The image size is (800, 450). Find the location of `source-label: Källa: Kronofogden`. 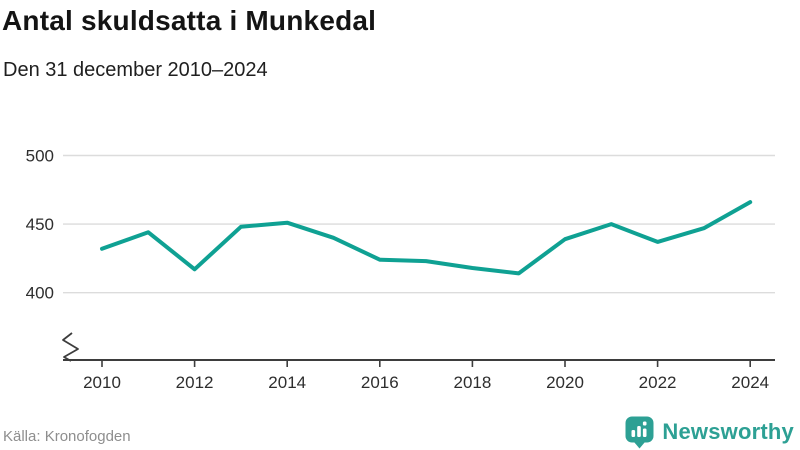

source-label: Källa: Kronofogden is located at coordinates (67, 436).